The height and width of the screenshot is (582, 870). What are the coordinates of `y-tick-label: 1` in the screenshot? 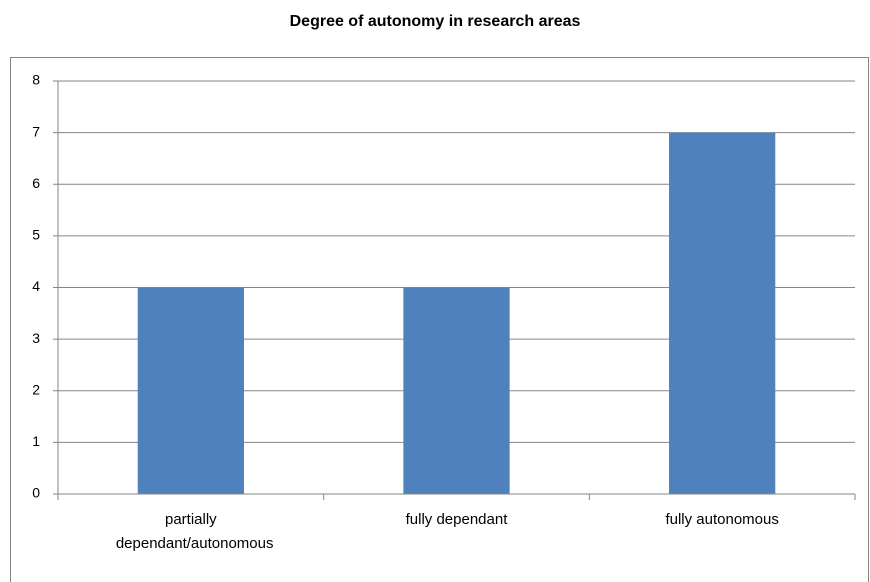 It's located at (36, 441).